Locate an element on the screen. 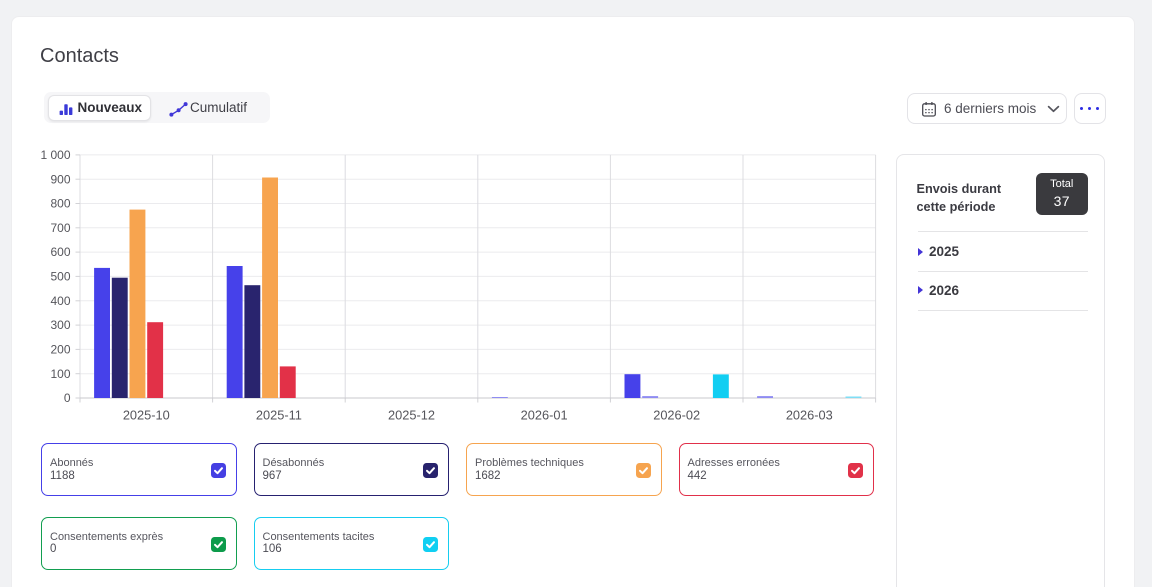 The width and height of the screenshot is (1152, 587). svg-text: 700 is located at coordinates (60, 228).